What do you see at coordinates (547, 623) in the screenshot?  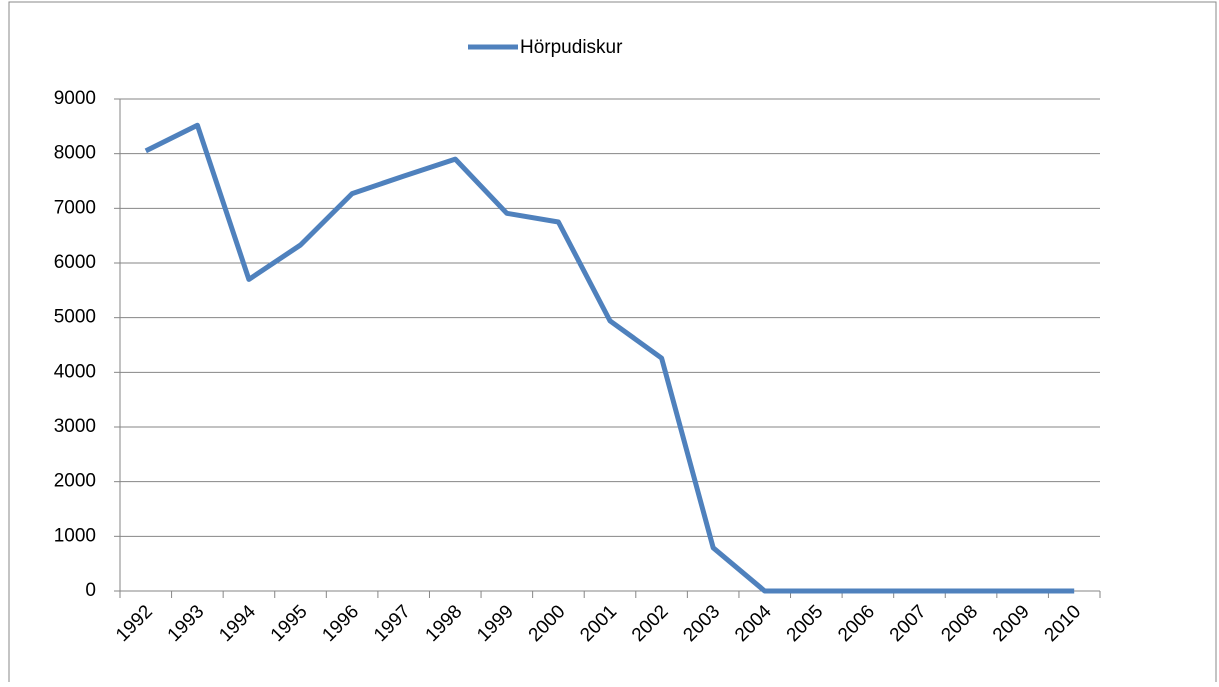 I see `x-tick-label: 2000` at bounding box center [547, 623].